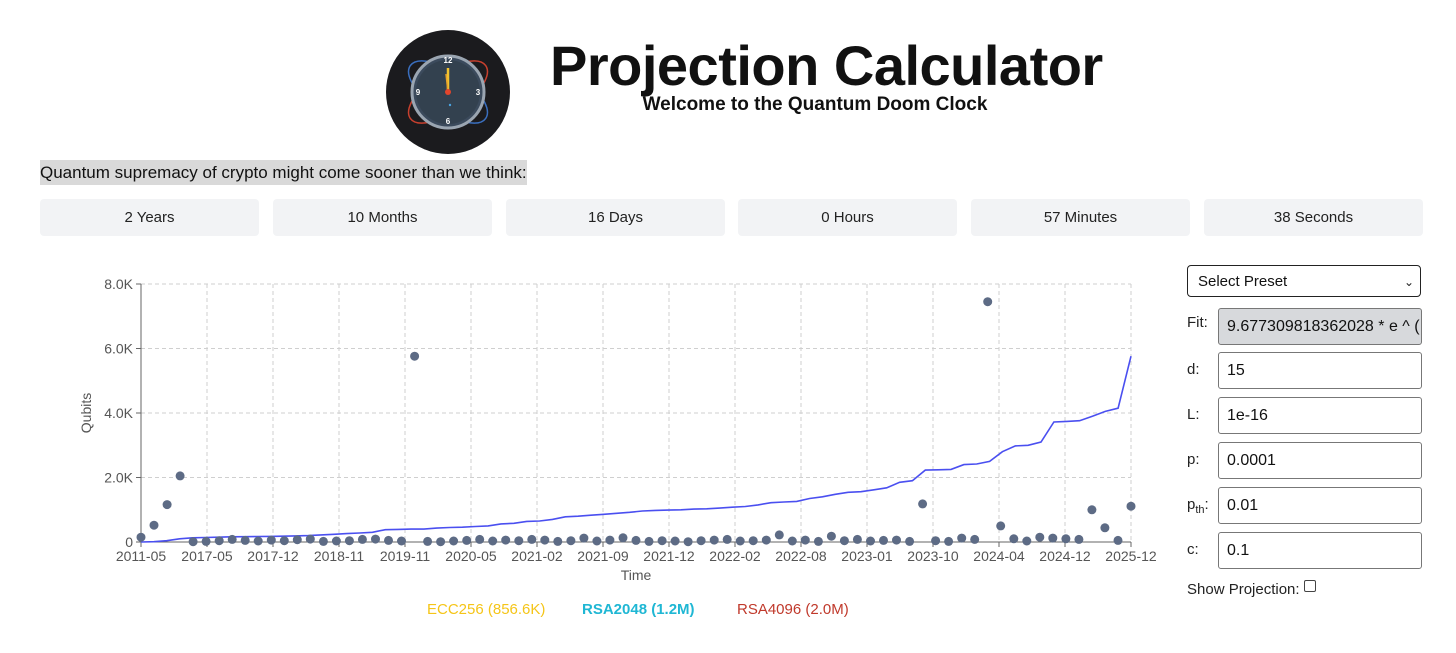  What do you see at coordinates (1320, 460) in the screenshot?
I see `p-field: 0.0001` at bounding box center [1320, 460].